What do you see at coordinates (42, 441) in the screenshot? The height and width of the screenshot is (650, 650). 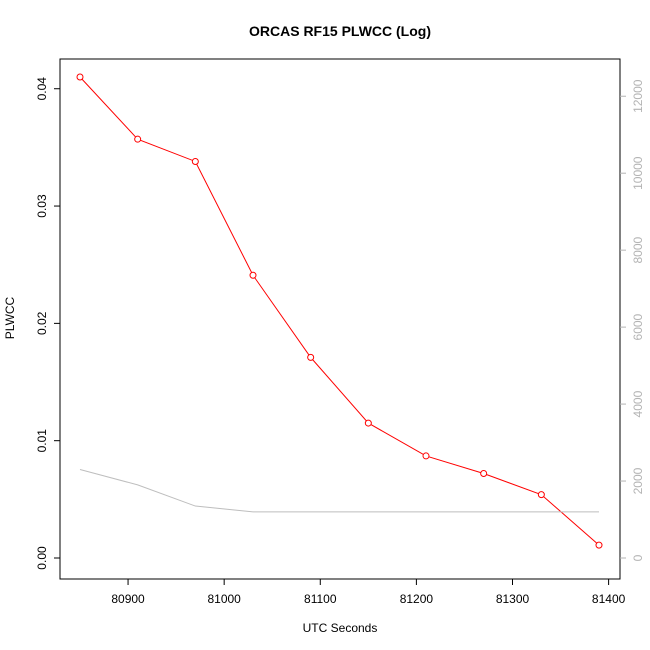 I see `y-tick-label: 0.01` at bounding box center [42, 441].